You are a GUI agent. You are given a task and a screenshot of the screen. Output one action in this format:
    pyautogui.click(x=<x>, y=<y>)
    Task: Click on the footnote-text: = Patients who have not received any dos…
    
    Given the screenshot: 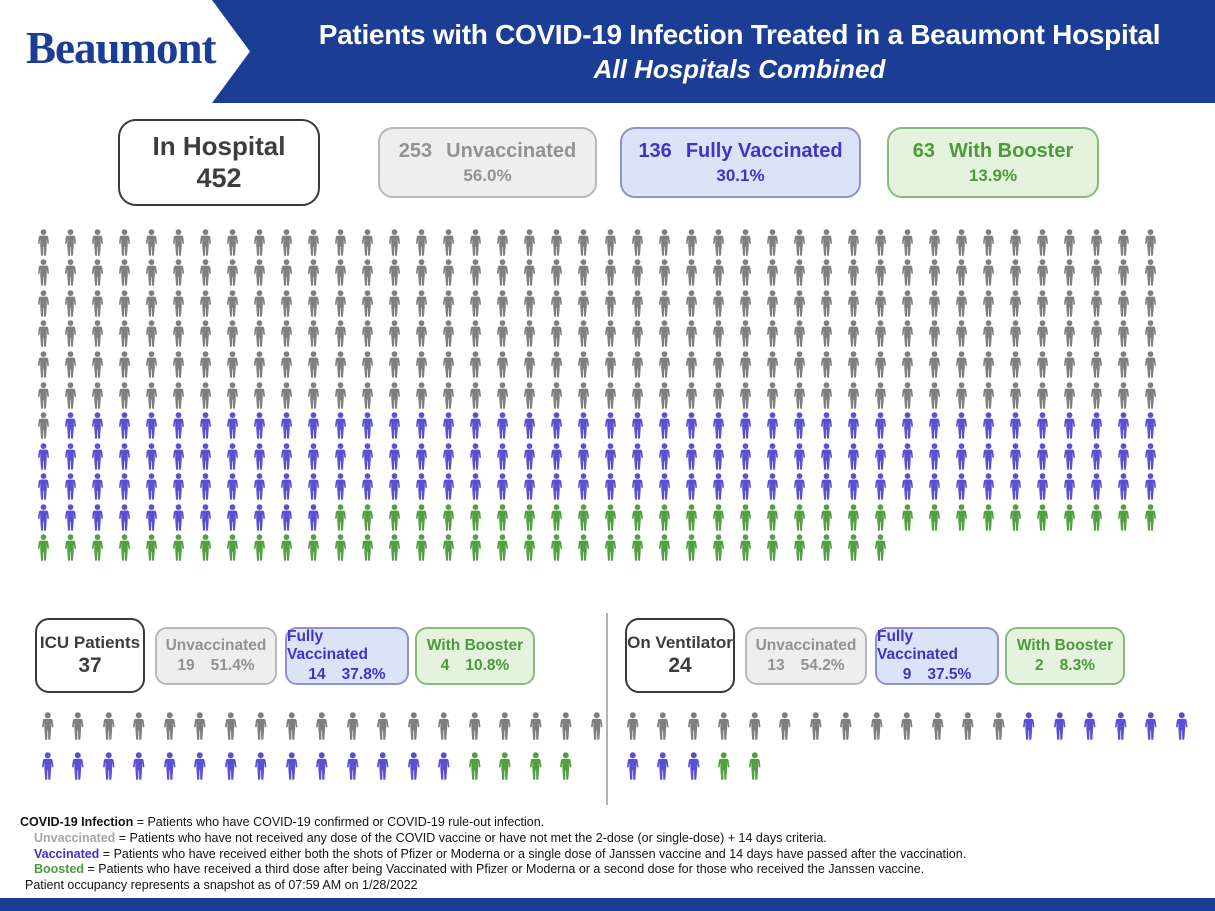 What is the action you would take?
    pyautogui.click(x=471, y=837)
    